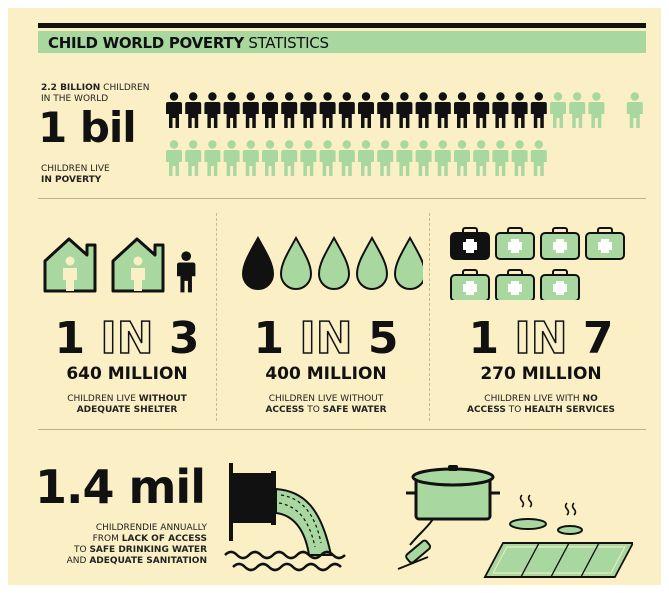 The image size is (669, 593). Describe the element at coordinates (95, 93) in the screenshot. I see `world-children-label: 2.2 BILLION CHILDREN IN THE WORLD` at that location.